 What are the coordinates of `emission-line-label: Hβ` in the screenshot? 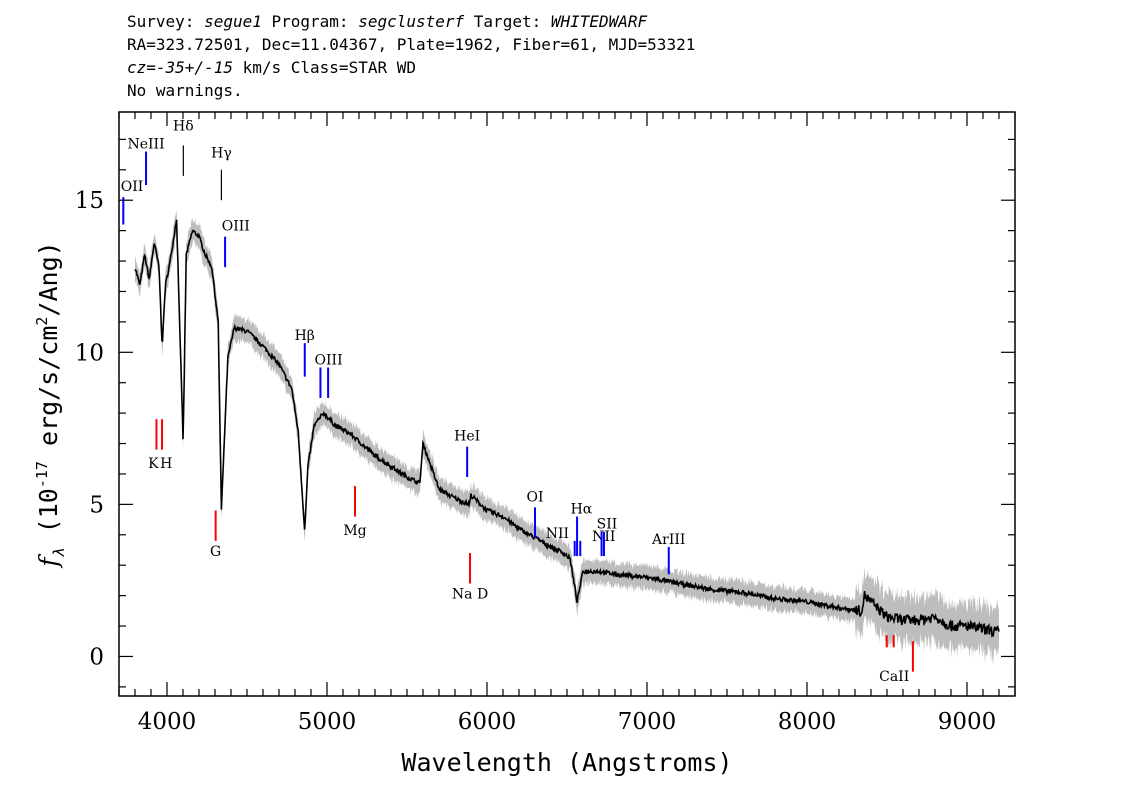 It's located at (305, 336).